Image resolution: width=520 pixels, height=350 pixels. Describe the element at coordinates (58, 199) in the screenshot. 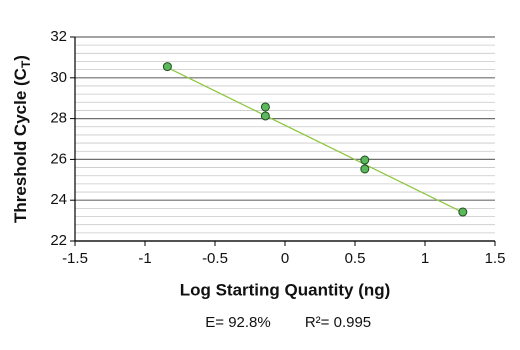

I see `y-tick-label: 24` at that location.